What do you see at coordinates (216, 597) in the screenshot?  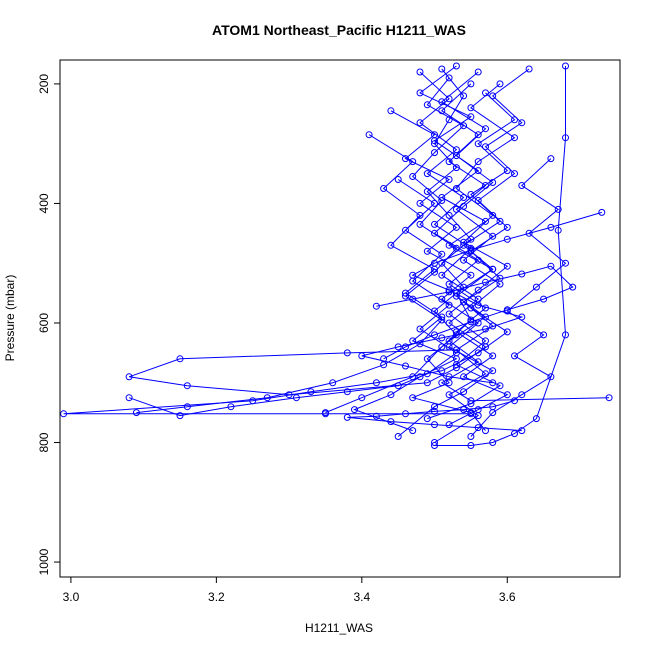 I see `x-tick-label: 3.2` at bounding box center [216, 597].